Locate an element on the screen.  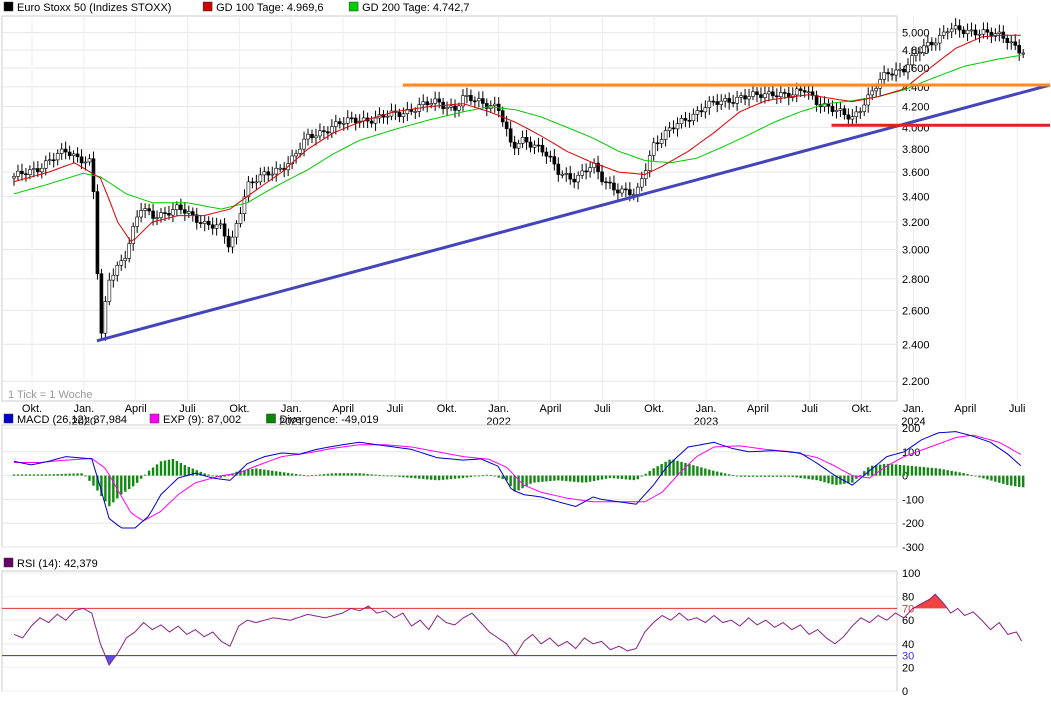
divergence-bars is located at coordinates (518, 482).